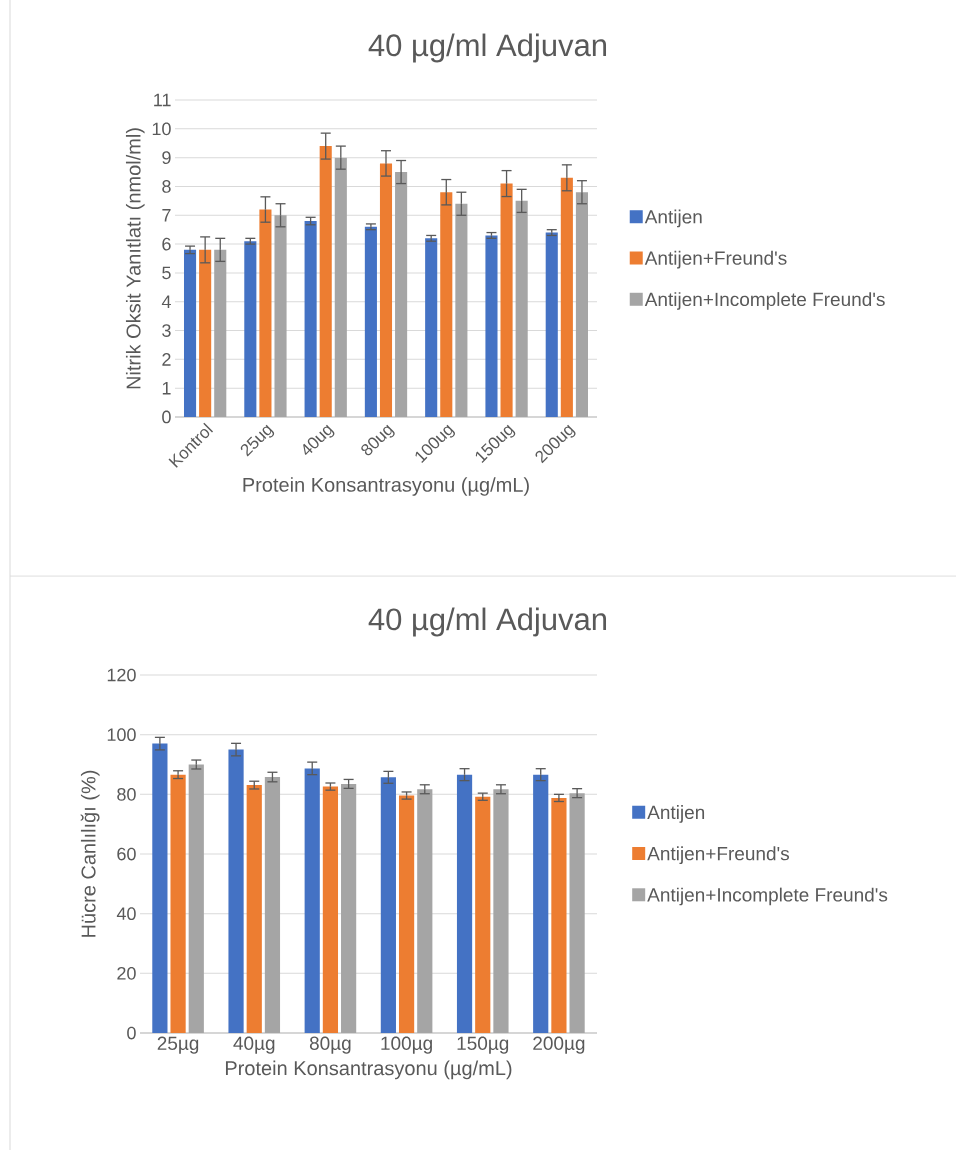  Describe the element at coordinates (254, 1045) in the screenshot. I see `x-tick-label: 40µg` at that location.